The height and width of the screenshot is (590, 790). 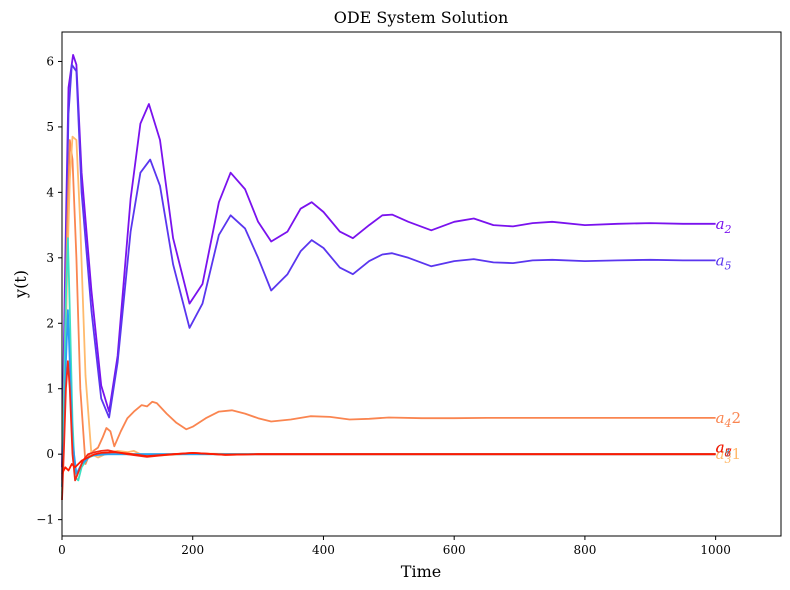 What do you see at coordinates (50, 258) in the screenshot?
I see `y-tick-label: 3` at bounding box center [50, 258].